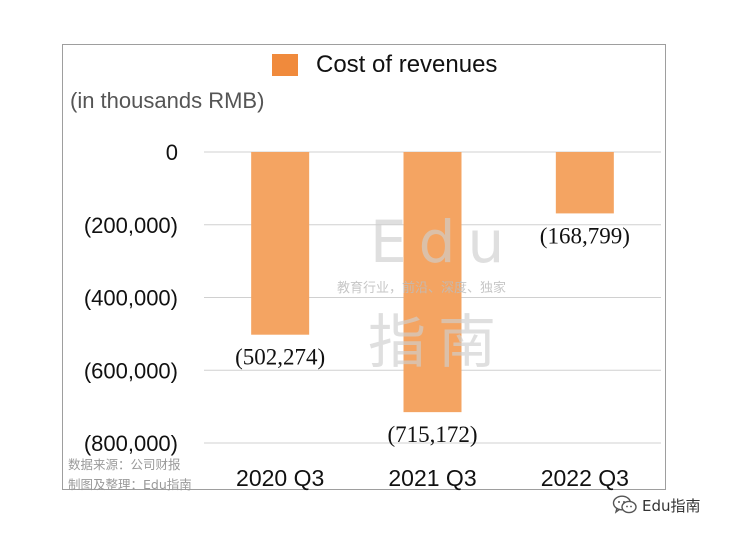  What do you see at coordinates (671, 505) in the screenshot?
I see `badge-label: Edu指南` at bounding box center [671, 505].